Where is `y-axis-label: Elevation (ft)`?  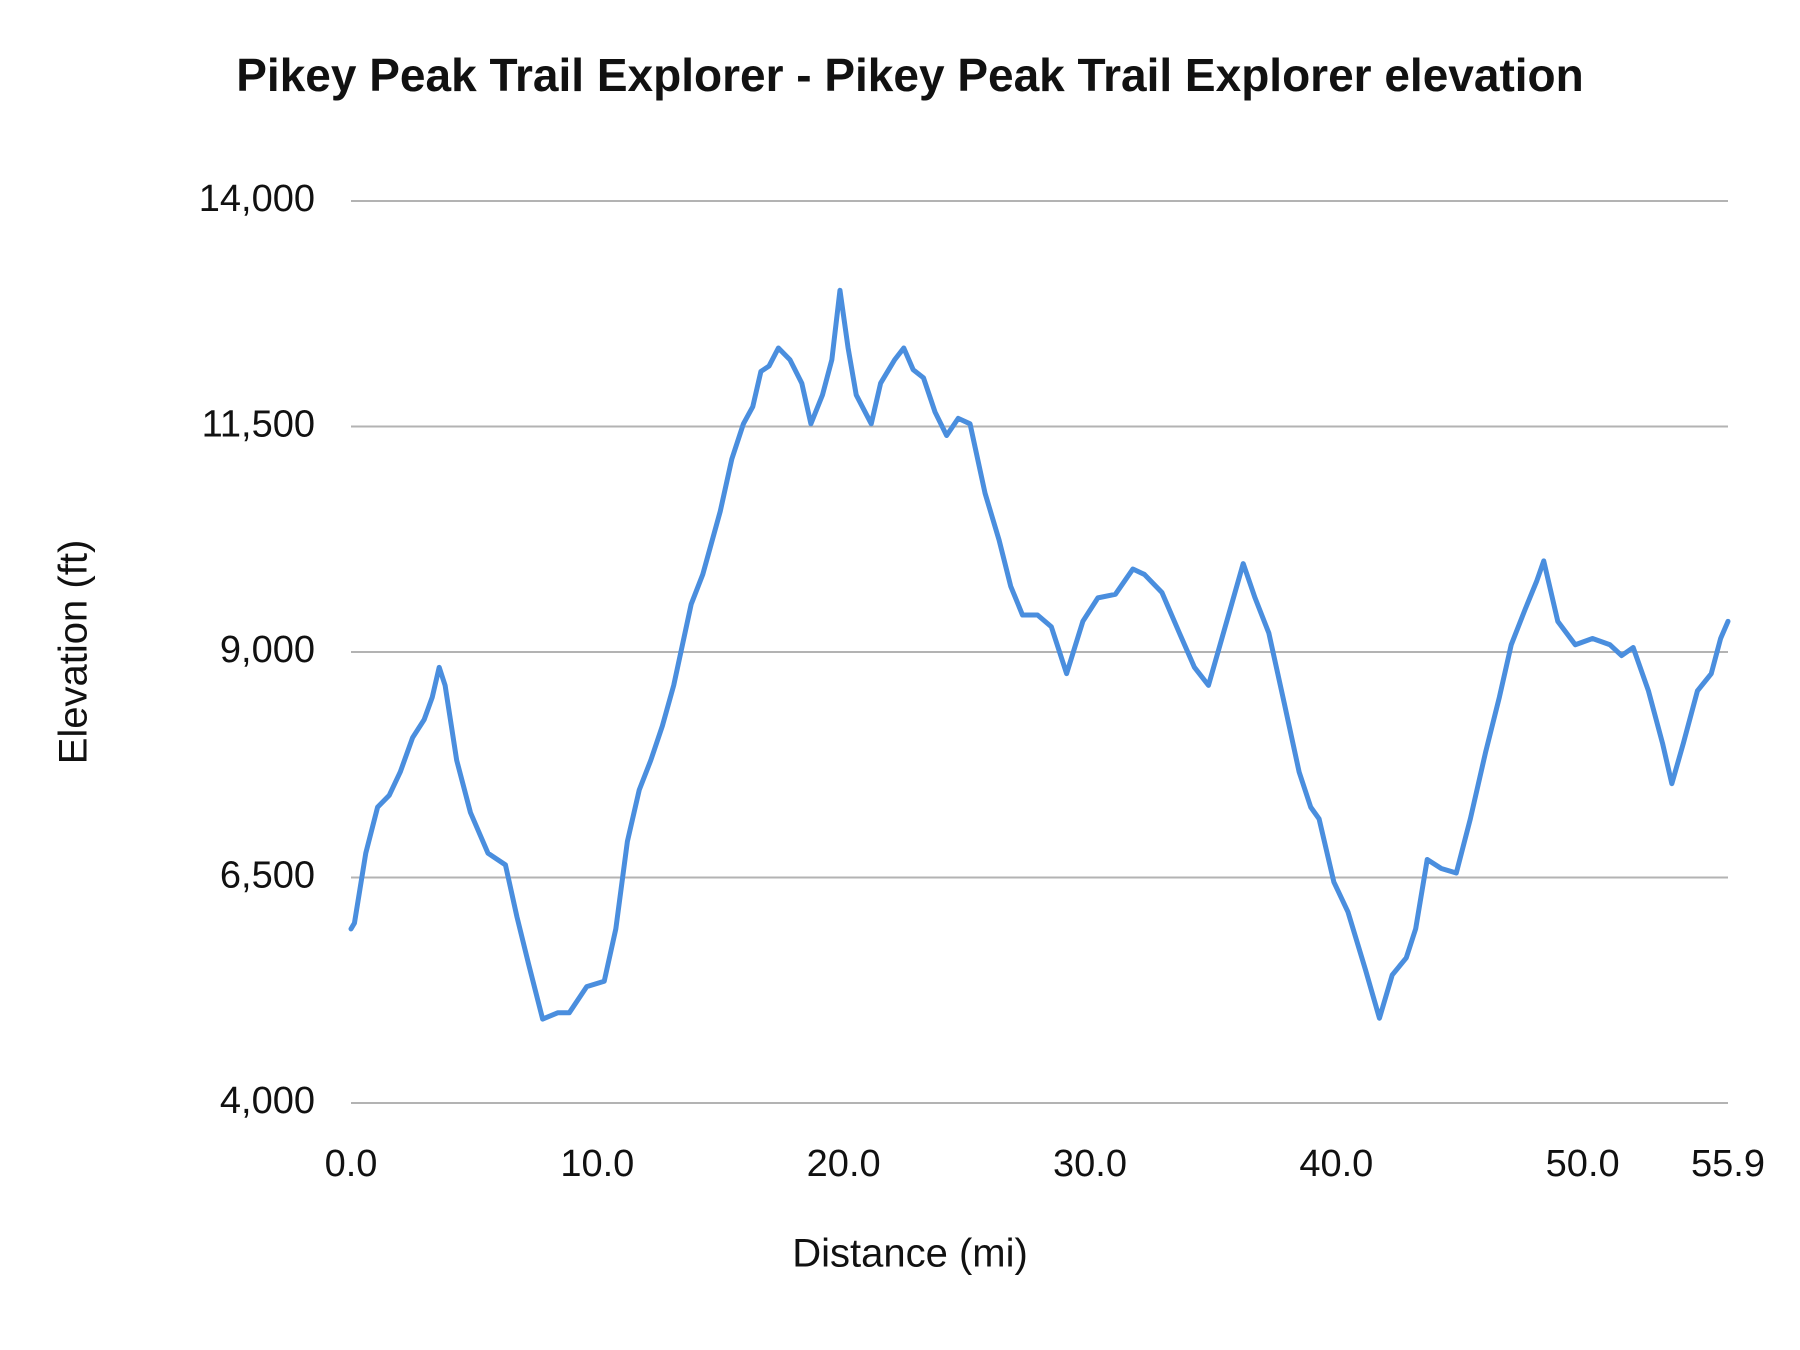
y-axis-label: Elevation (ft) is located at coordinates (74, 652).